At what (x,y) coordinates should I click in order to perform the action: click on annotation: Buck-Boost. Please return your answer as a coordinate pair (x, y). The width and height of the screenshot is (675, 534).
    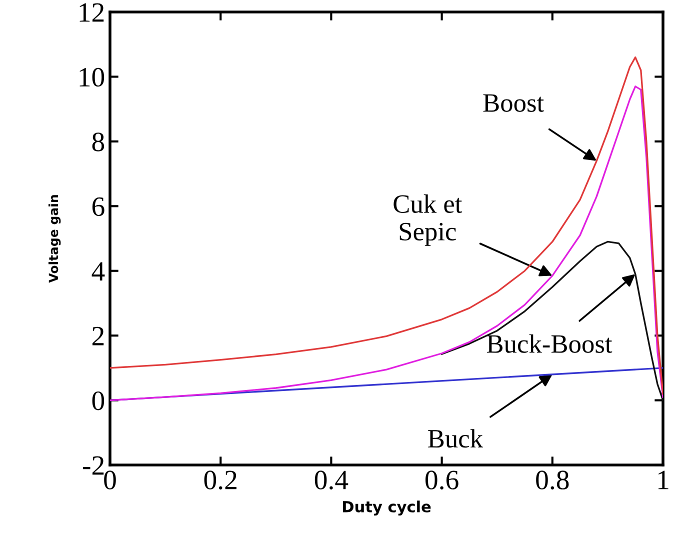
    Looking at the image, I should click on (549, 343).